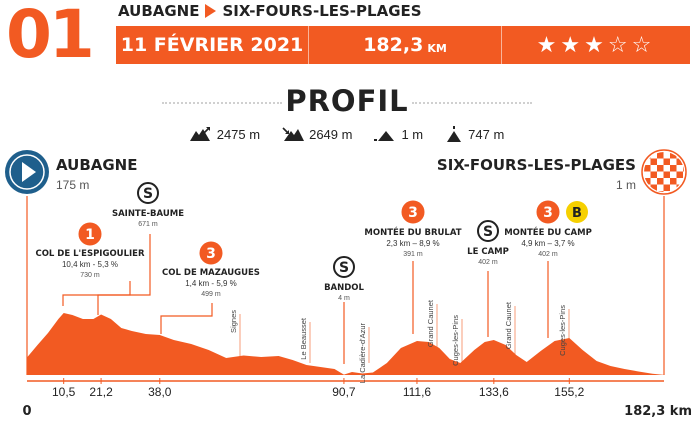  What do you see at coordinates (658, 411) in the screenshot?
I see `x-end-label: 182,3 km` at bounding box center [658, 411].